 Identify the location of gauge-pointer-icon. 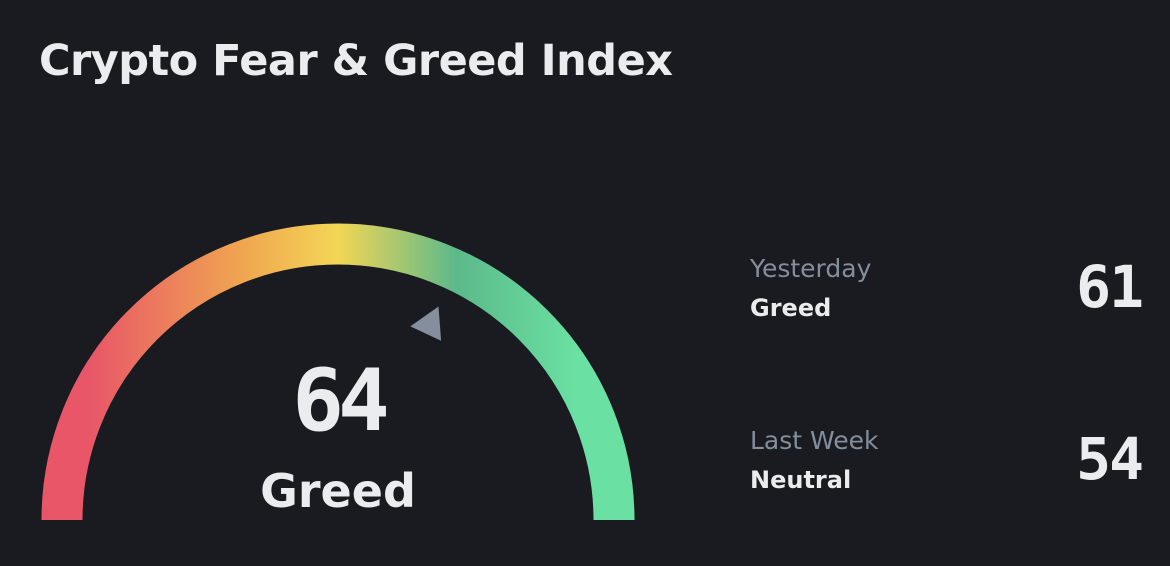
(426, 323).